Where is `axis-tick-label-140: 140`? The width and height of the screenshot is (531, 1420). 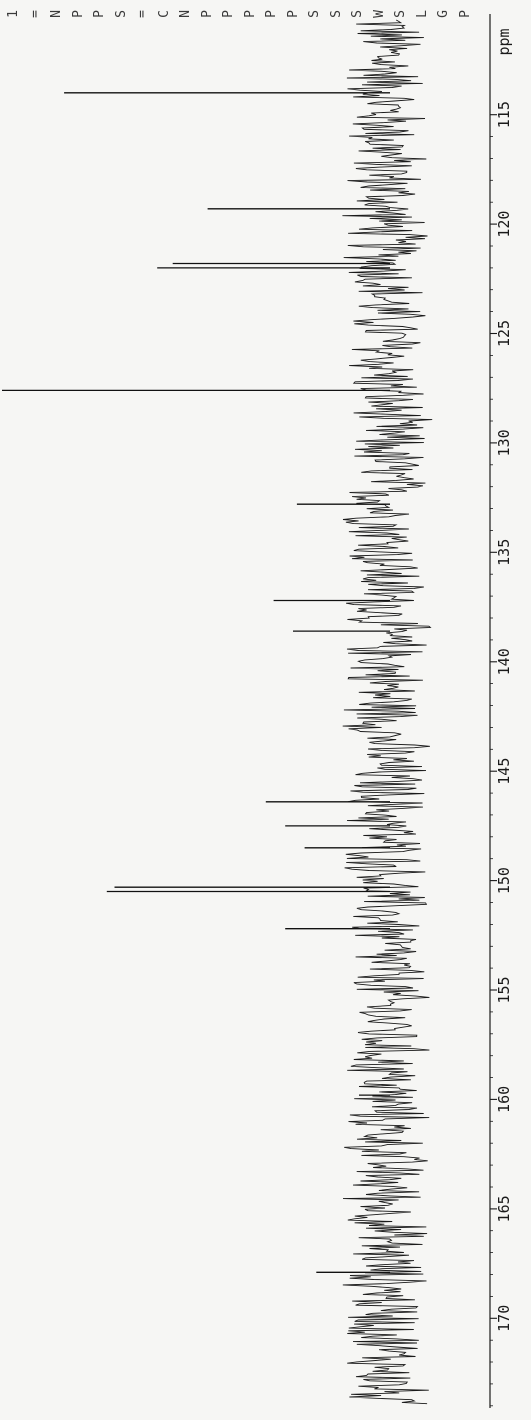
axis-tick-label-140: 140 is located at coordinates (504, 661).